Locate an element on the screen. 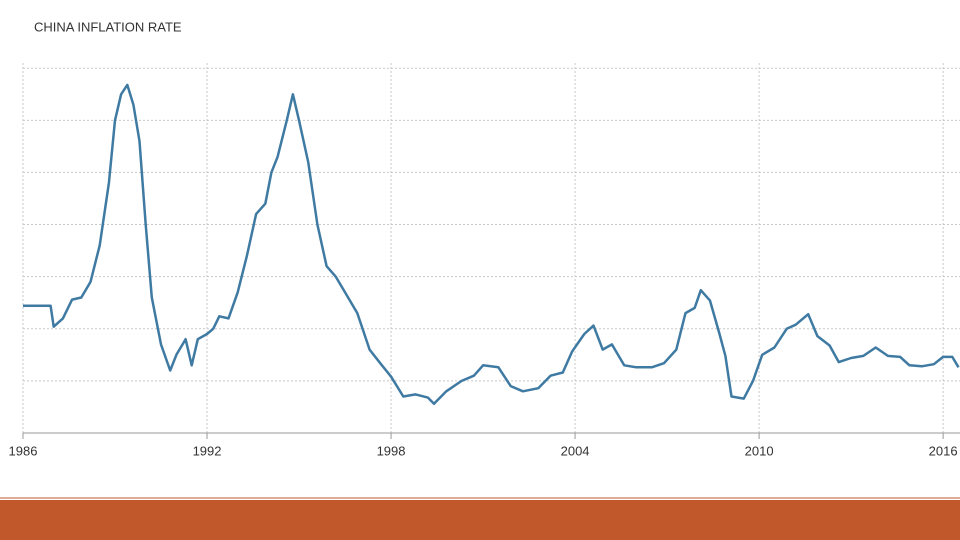 This screenshot has width=960, height=540. x-tick-label: 2004 is located at coordinates (575, 450).